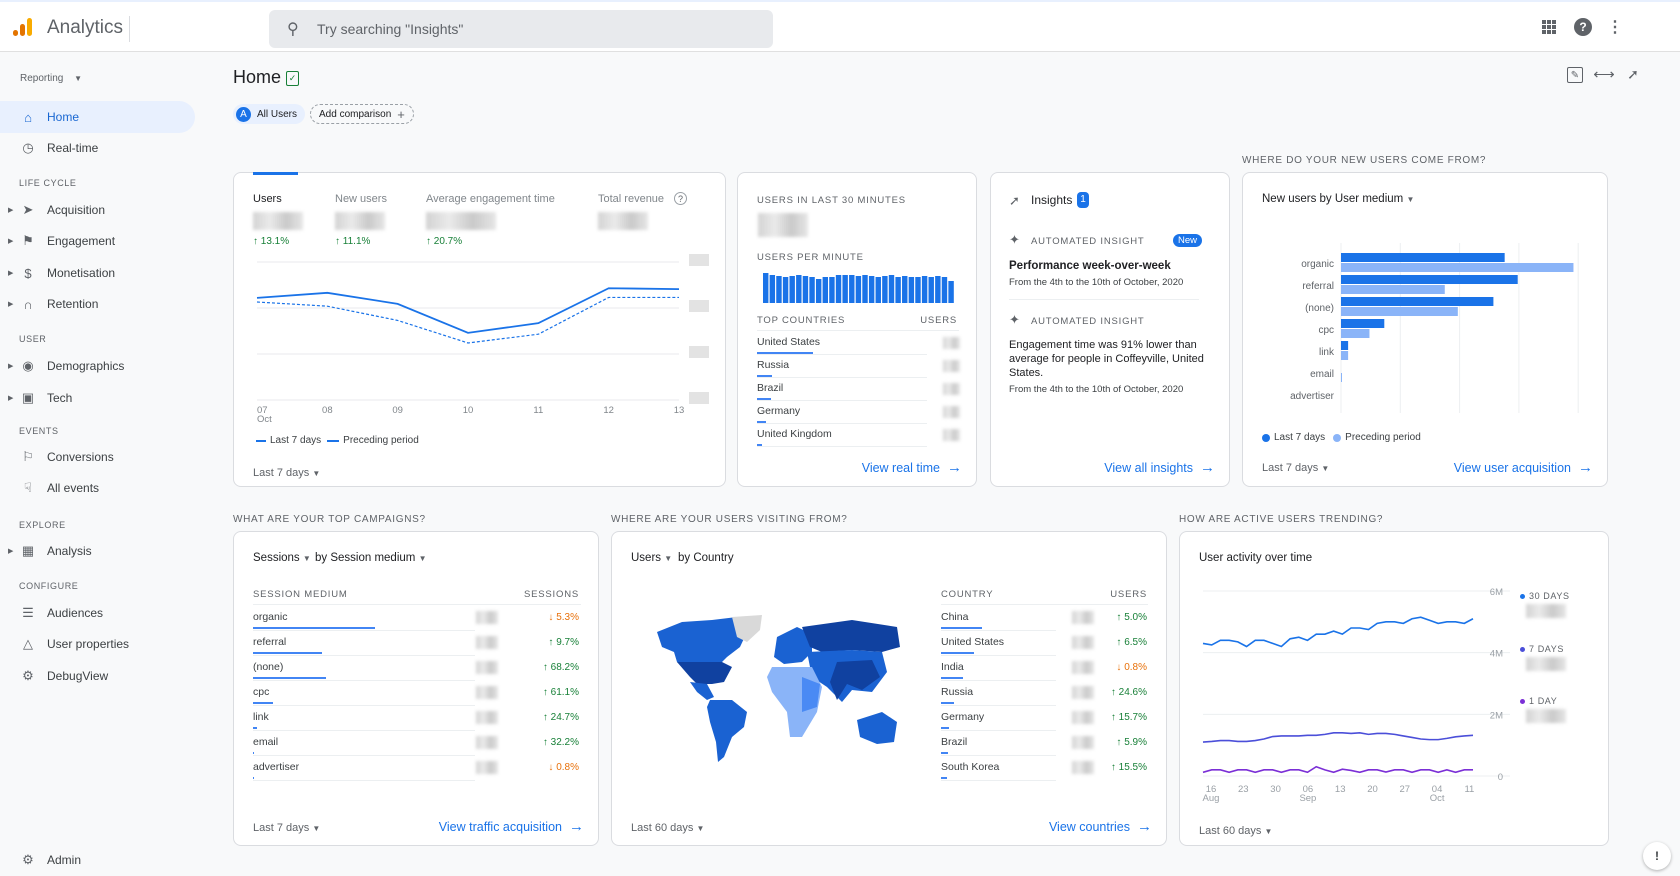  What do you see at coordinates (97, 148) in the screenshot?
I see `sidebar-item-realtime: ◷ Real-time` at bounding box center [97, 148].